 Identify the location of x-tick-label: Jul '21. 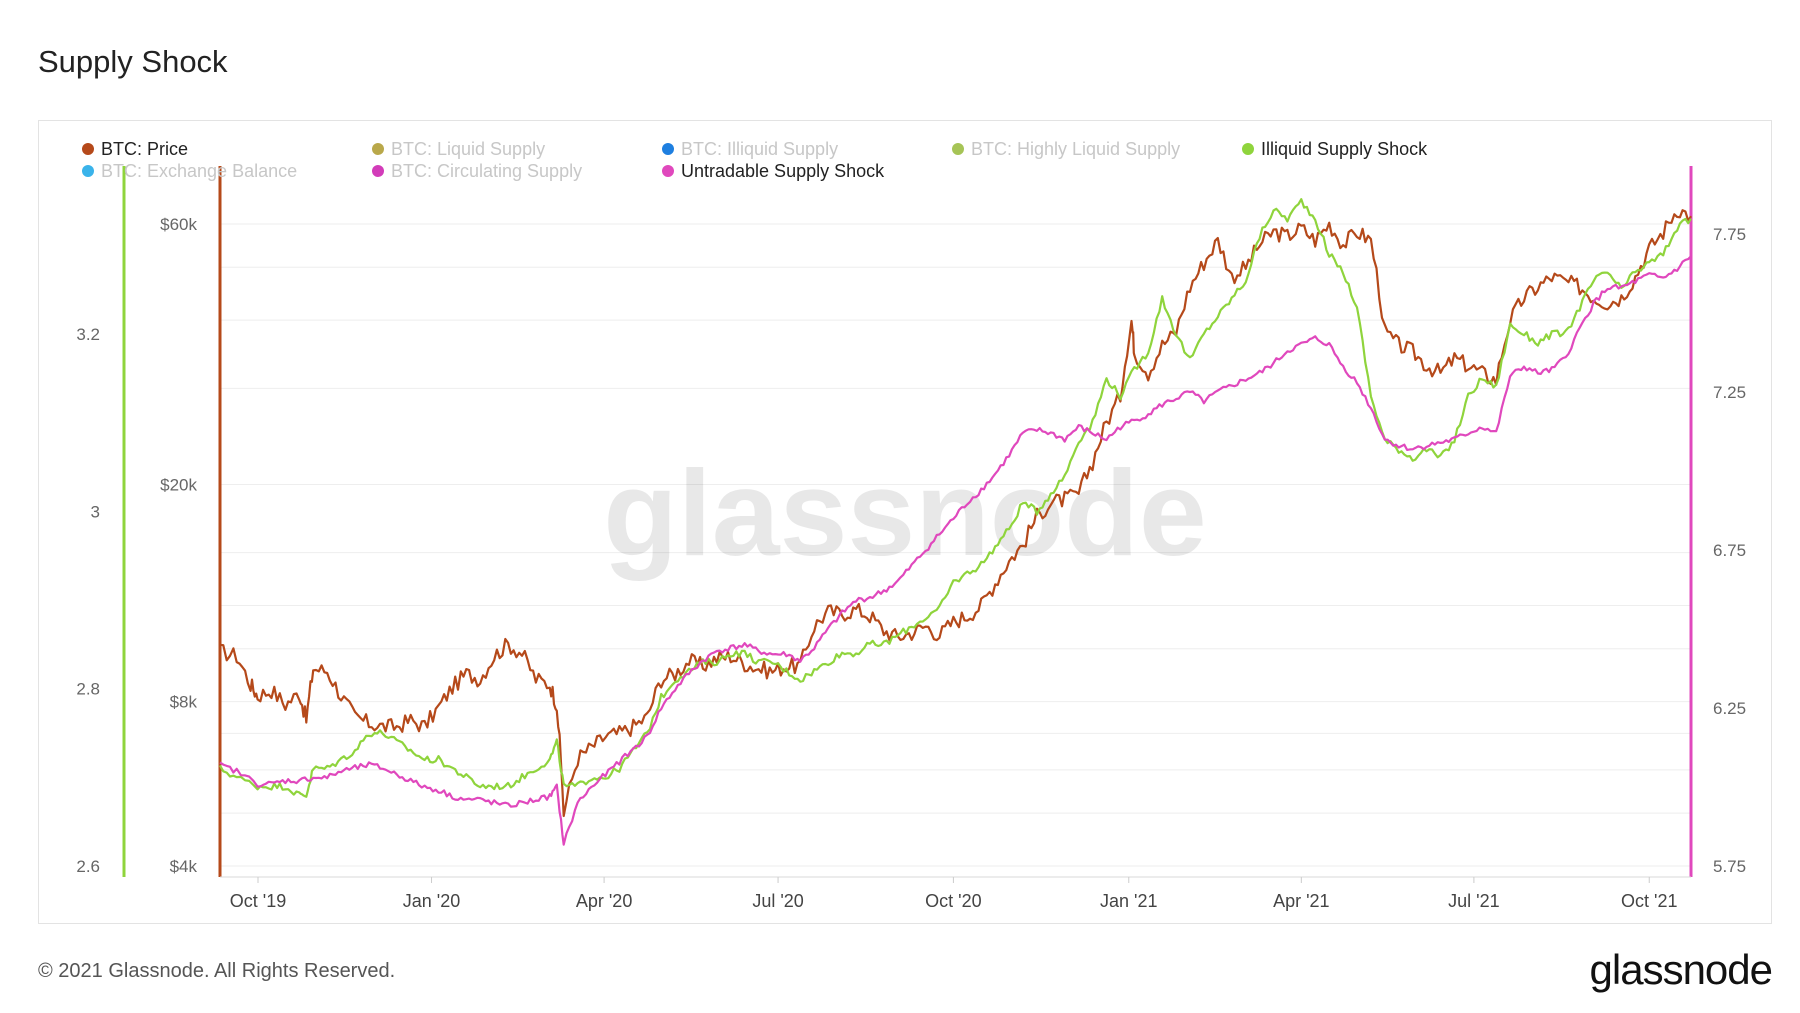
(1473, 901).